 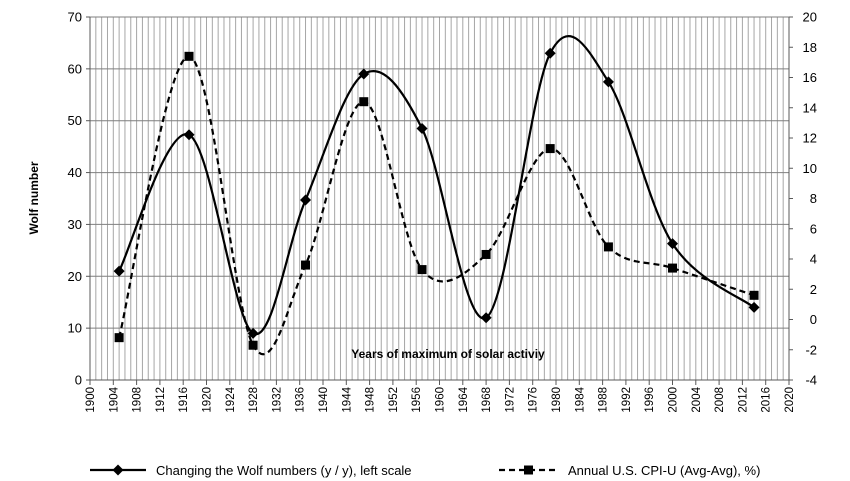 What do you see at coordinates (138, 400) in the screenshot?
I see `x-tick-label: 1908` at bounding box center [138, 400].